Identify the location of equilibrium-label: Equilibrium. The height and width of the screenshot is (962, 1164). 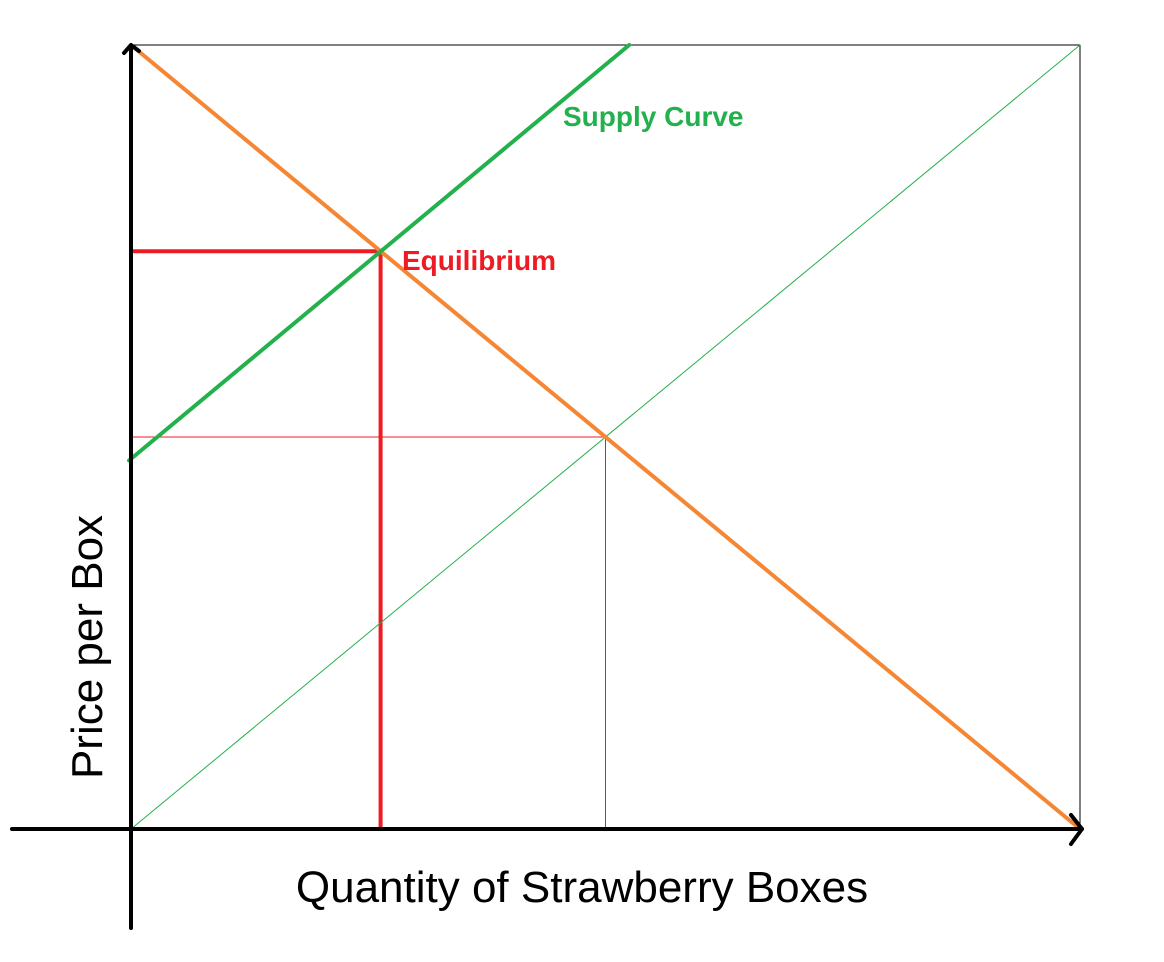
(479, 260).